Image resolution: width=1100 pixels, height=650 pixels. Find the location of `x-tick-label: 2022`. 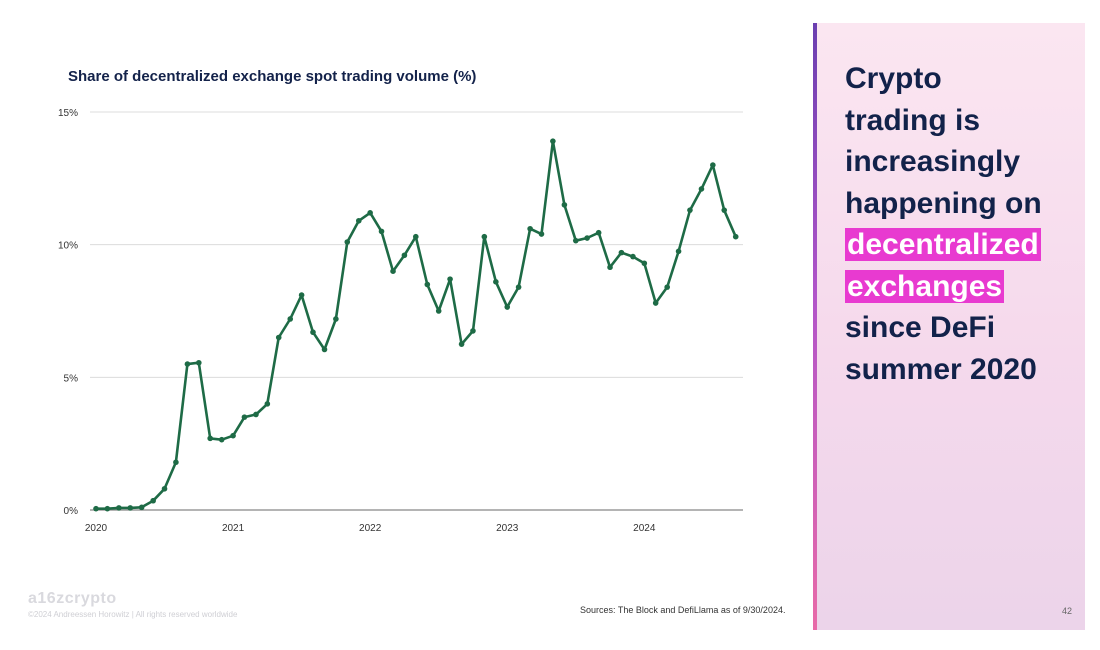

x-tick-label: 2022 is located at coordinates (370, 528).